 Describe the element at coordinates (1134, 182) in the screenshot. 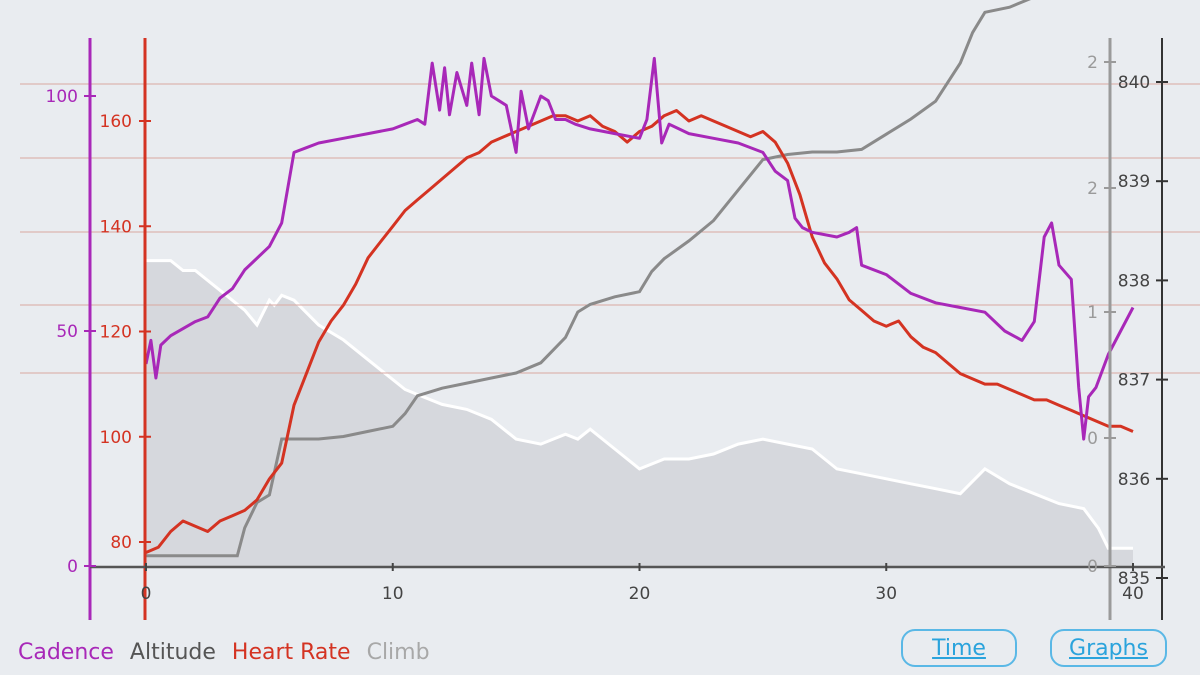

I see `altitude-tick-label: 839` at that location.